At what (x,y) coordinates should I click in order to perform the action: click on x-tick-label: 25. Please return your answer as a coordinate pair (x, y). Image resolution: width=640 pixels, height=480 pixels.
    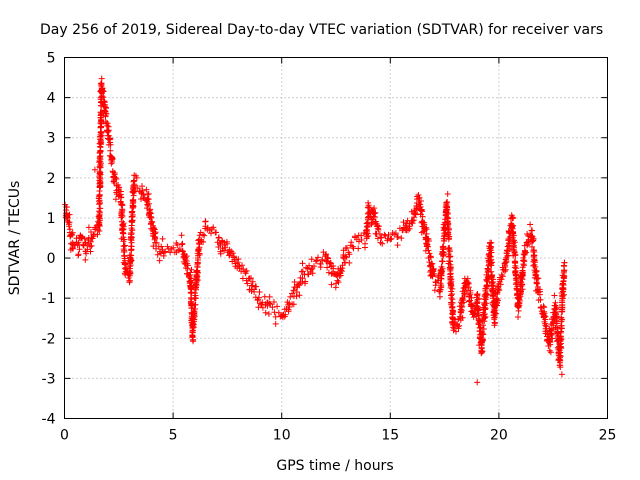
    Looking at the image, I should click on (608, 436).